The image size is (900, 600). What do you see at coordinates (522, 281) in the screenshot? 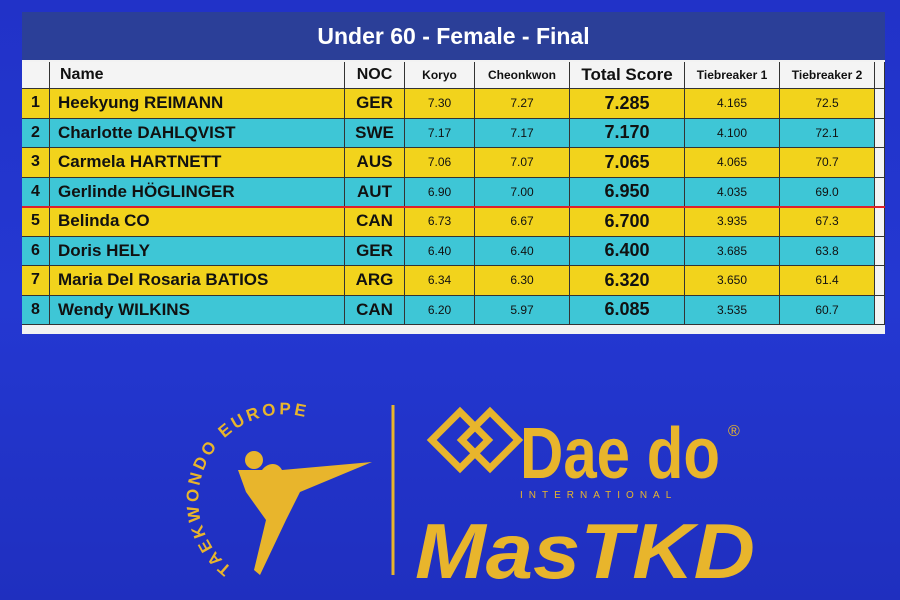
I see `table-cell: 6.30` at bounding box center [522, 281].